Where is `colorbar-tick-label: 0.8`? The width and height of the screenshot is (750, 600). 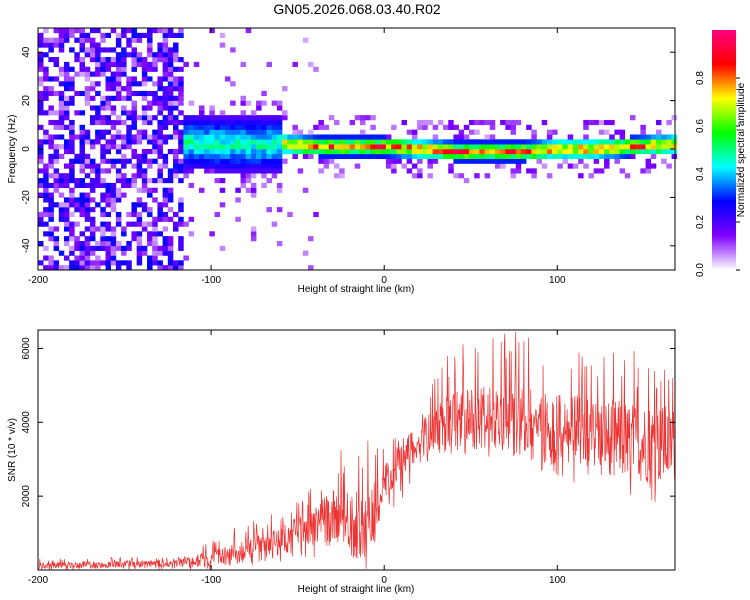 colorbar-tick-label: 0.8 is located at coordinates (700, 78).